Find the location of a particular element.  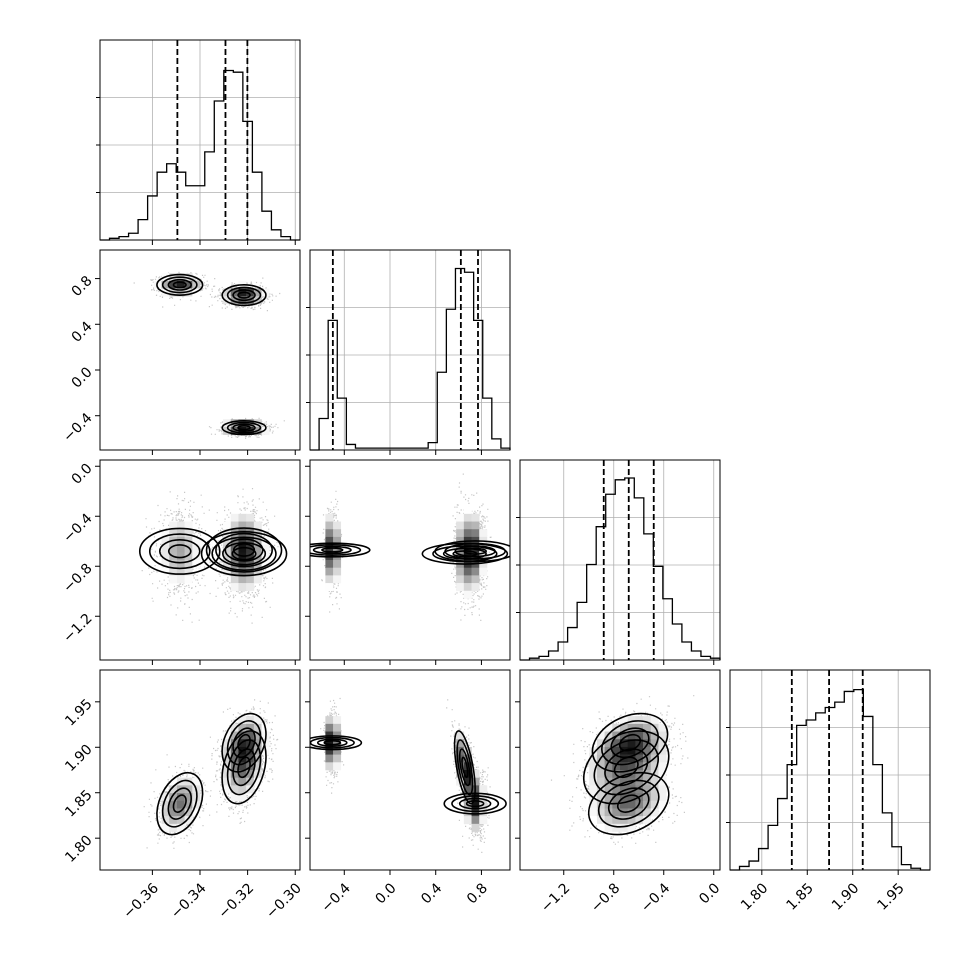

panel-content is located at coordinates (410, 547).